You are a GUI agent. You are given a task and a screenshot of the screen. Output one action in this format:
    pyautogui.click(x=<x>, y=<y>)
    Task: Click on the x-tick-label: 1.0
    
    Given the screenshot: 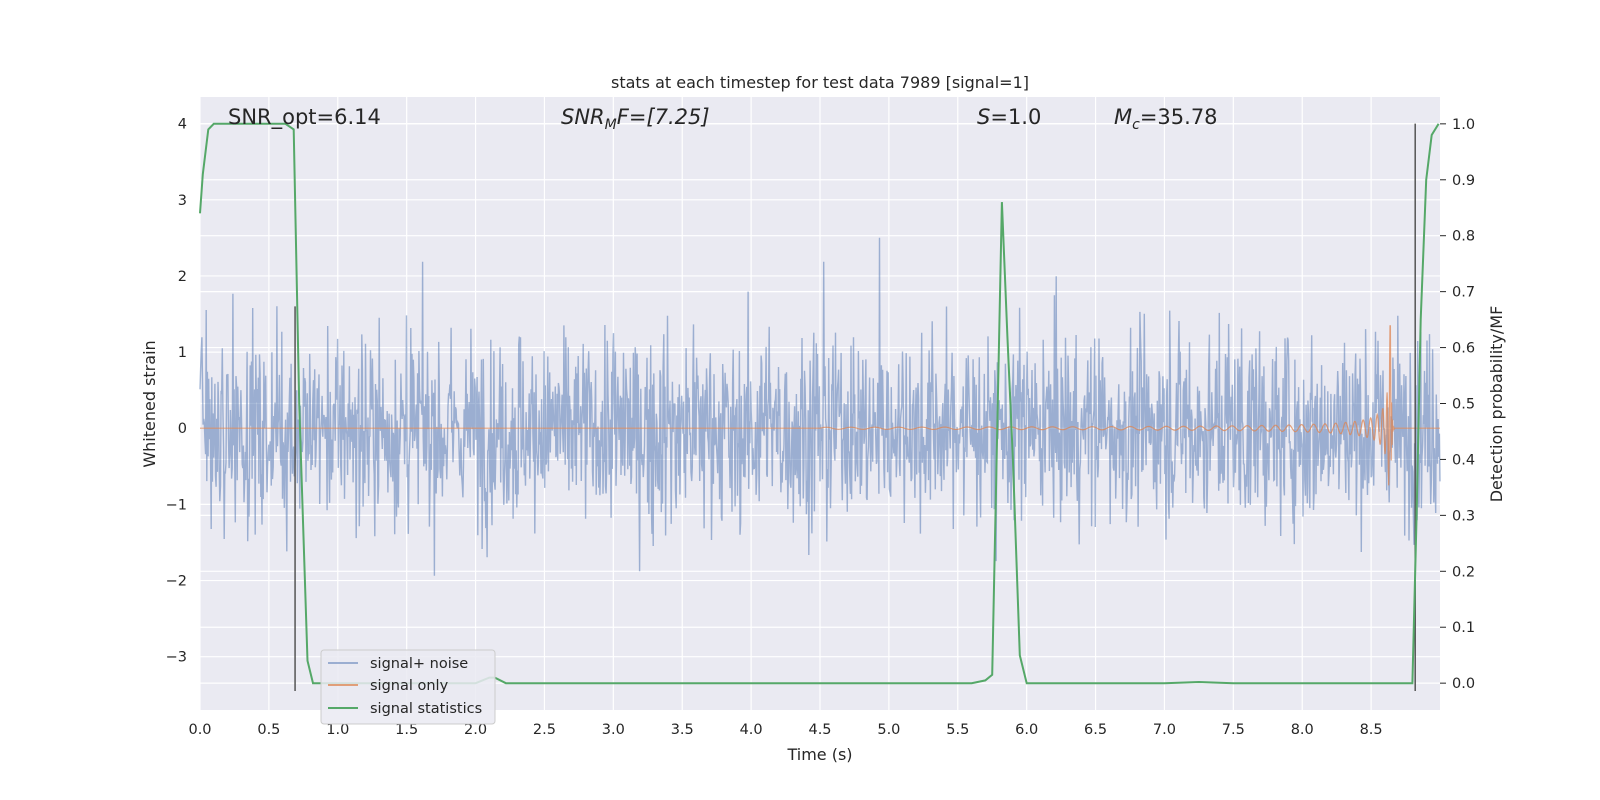 What is the action you would take?
    pyautogui.click(x=337, y=730)
    